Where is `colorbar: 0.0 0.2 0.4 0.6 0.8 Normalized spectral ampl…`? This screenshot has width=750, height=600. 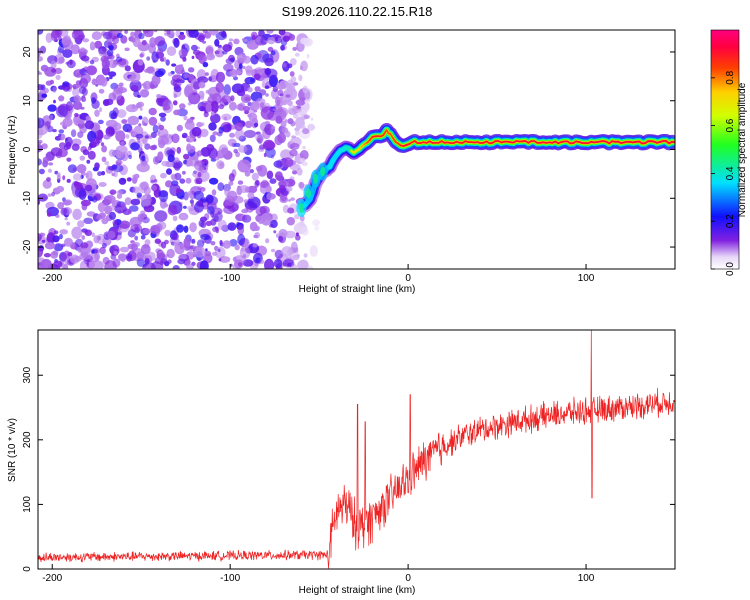
colorbar: 0.0 0.2 0.4 0.6 0.8 Normalized spectral ampl… is located at coordinates (729, 152).